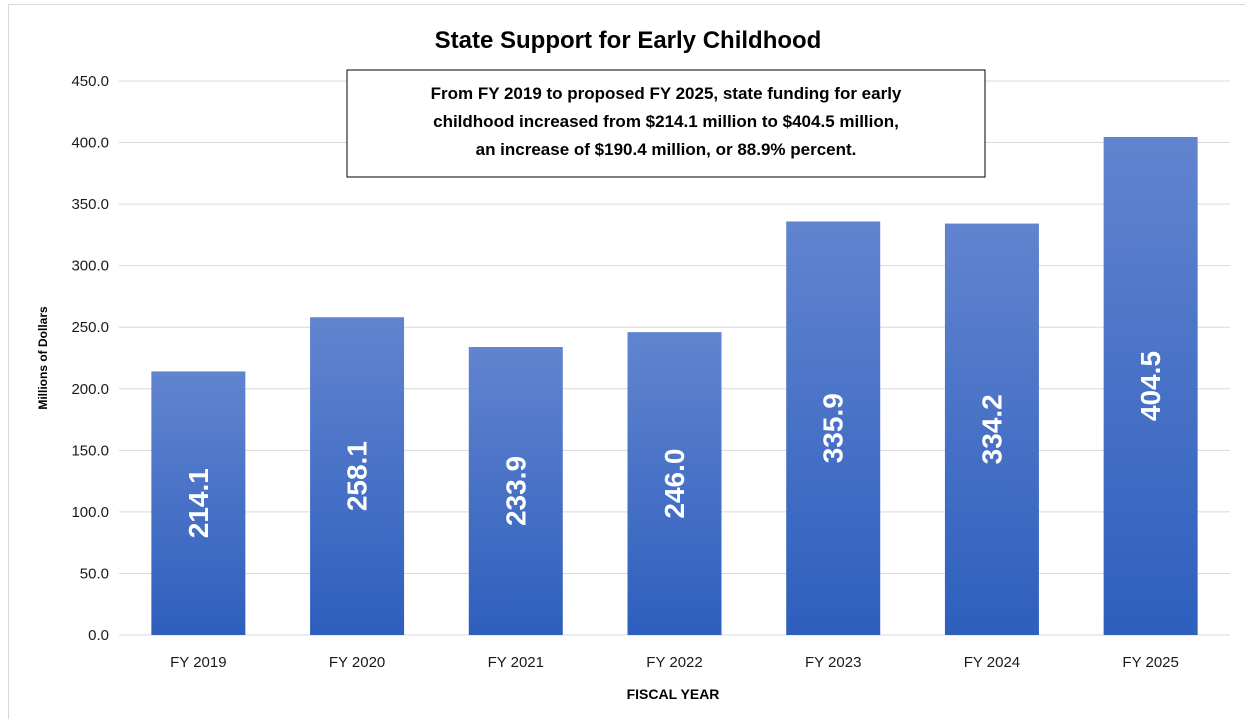 The height and width of the screenshot is (719, 1245). I want to click on bar-value-label: 214.1, so click(198, 503).